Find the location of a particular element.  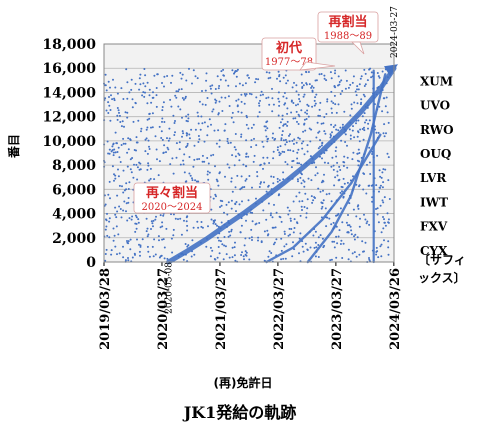

suffix-label: CYX is located at coordinates (434, 251).